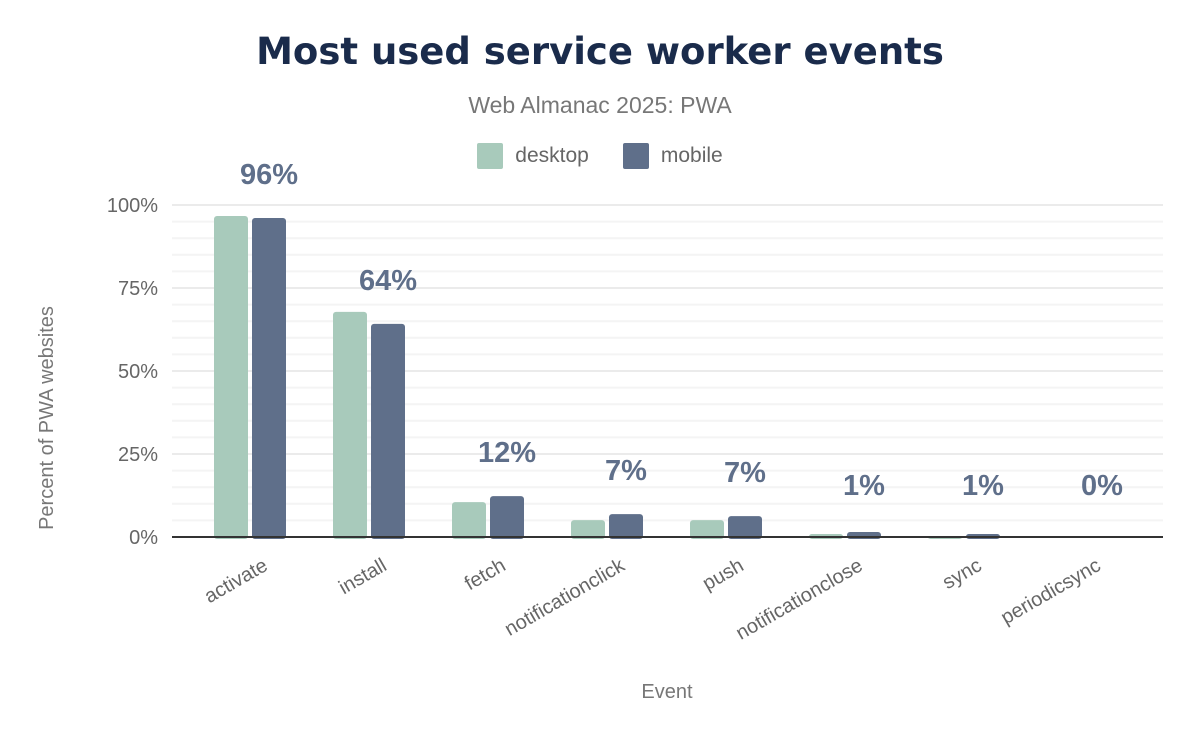 This screenshot has height=742, width=1200. What do you see at coordinates (635, 156) in the screenshot?
I see `legend-swatch-mobile` at bounding box center [635, 156].